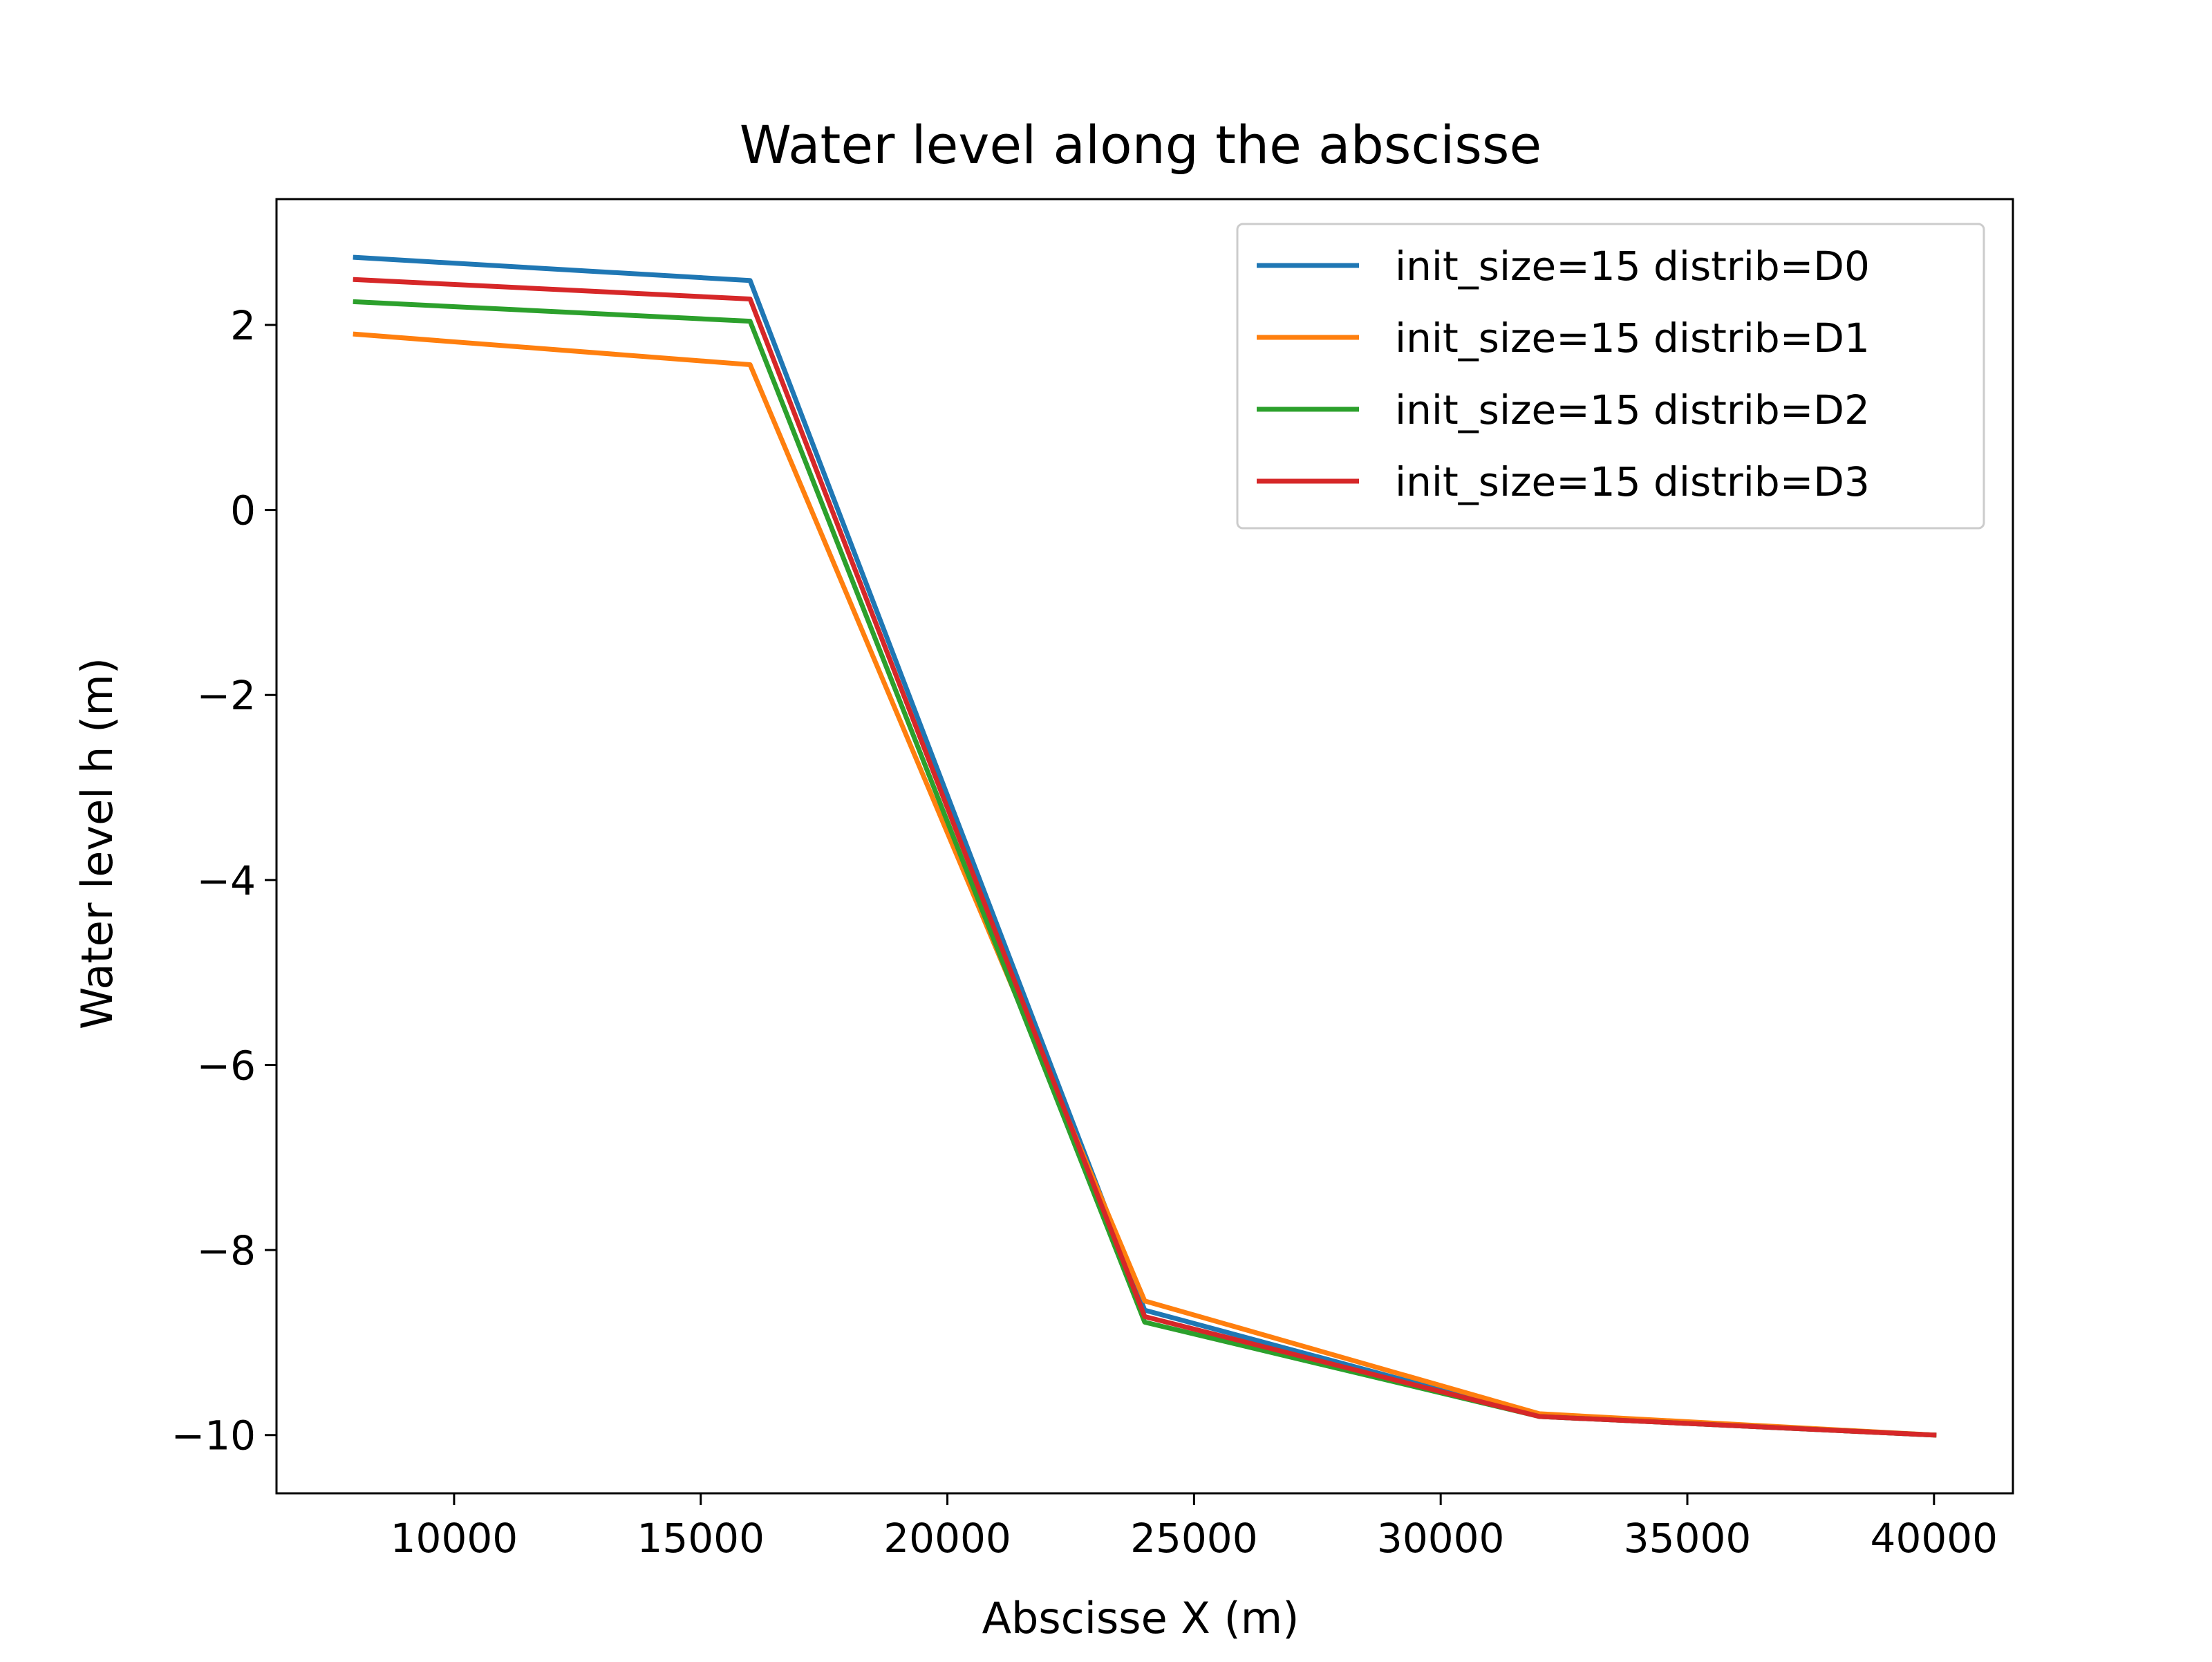 The image size is (2212, 1662). I want to click on x-tick-label: 40000, so click(1934, 1538).